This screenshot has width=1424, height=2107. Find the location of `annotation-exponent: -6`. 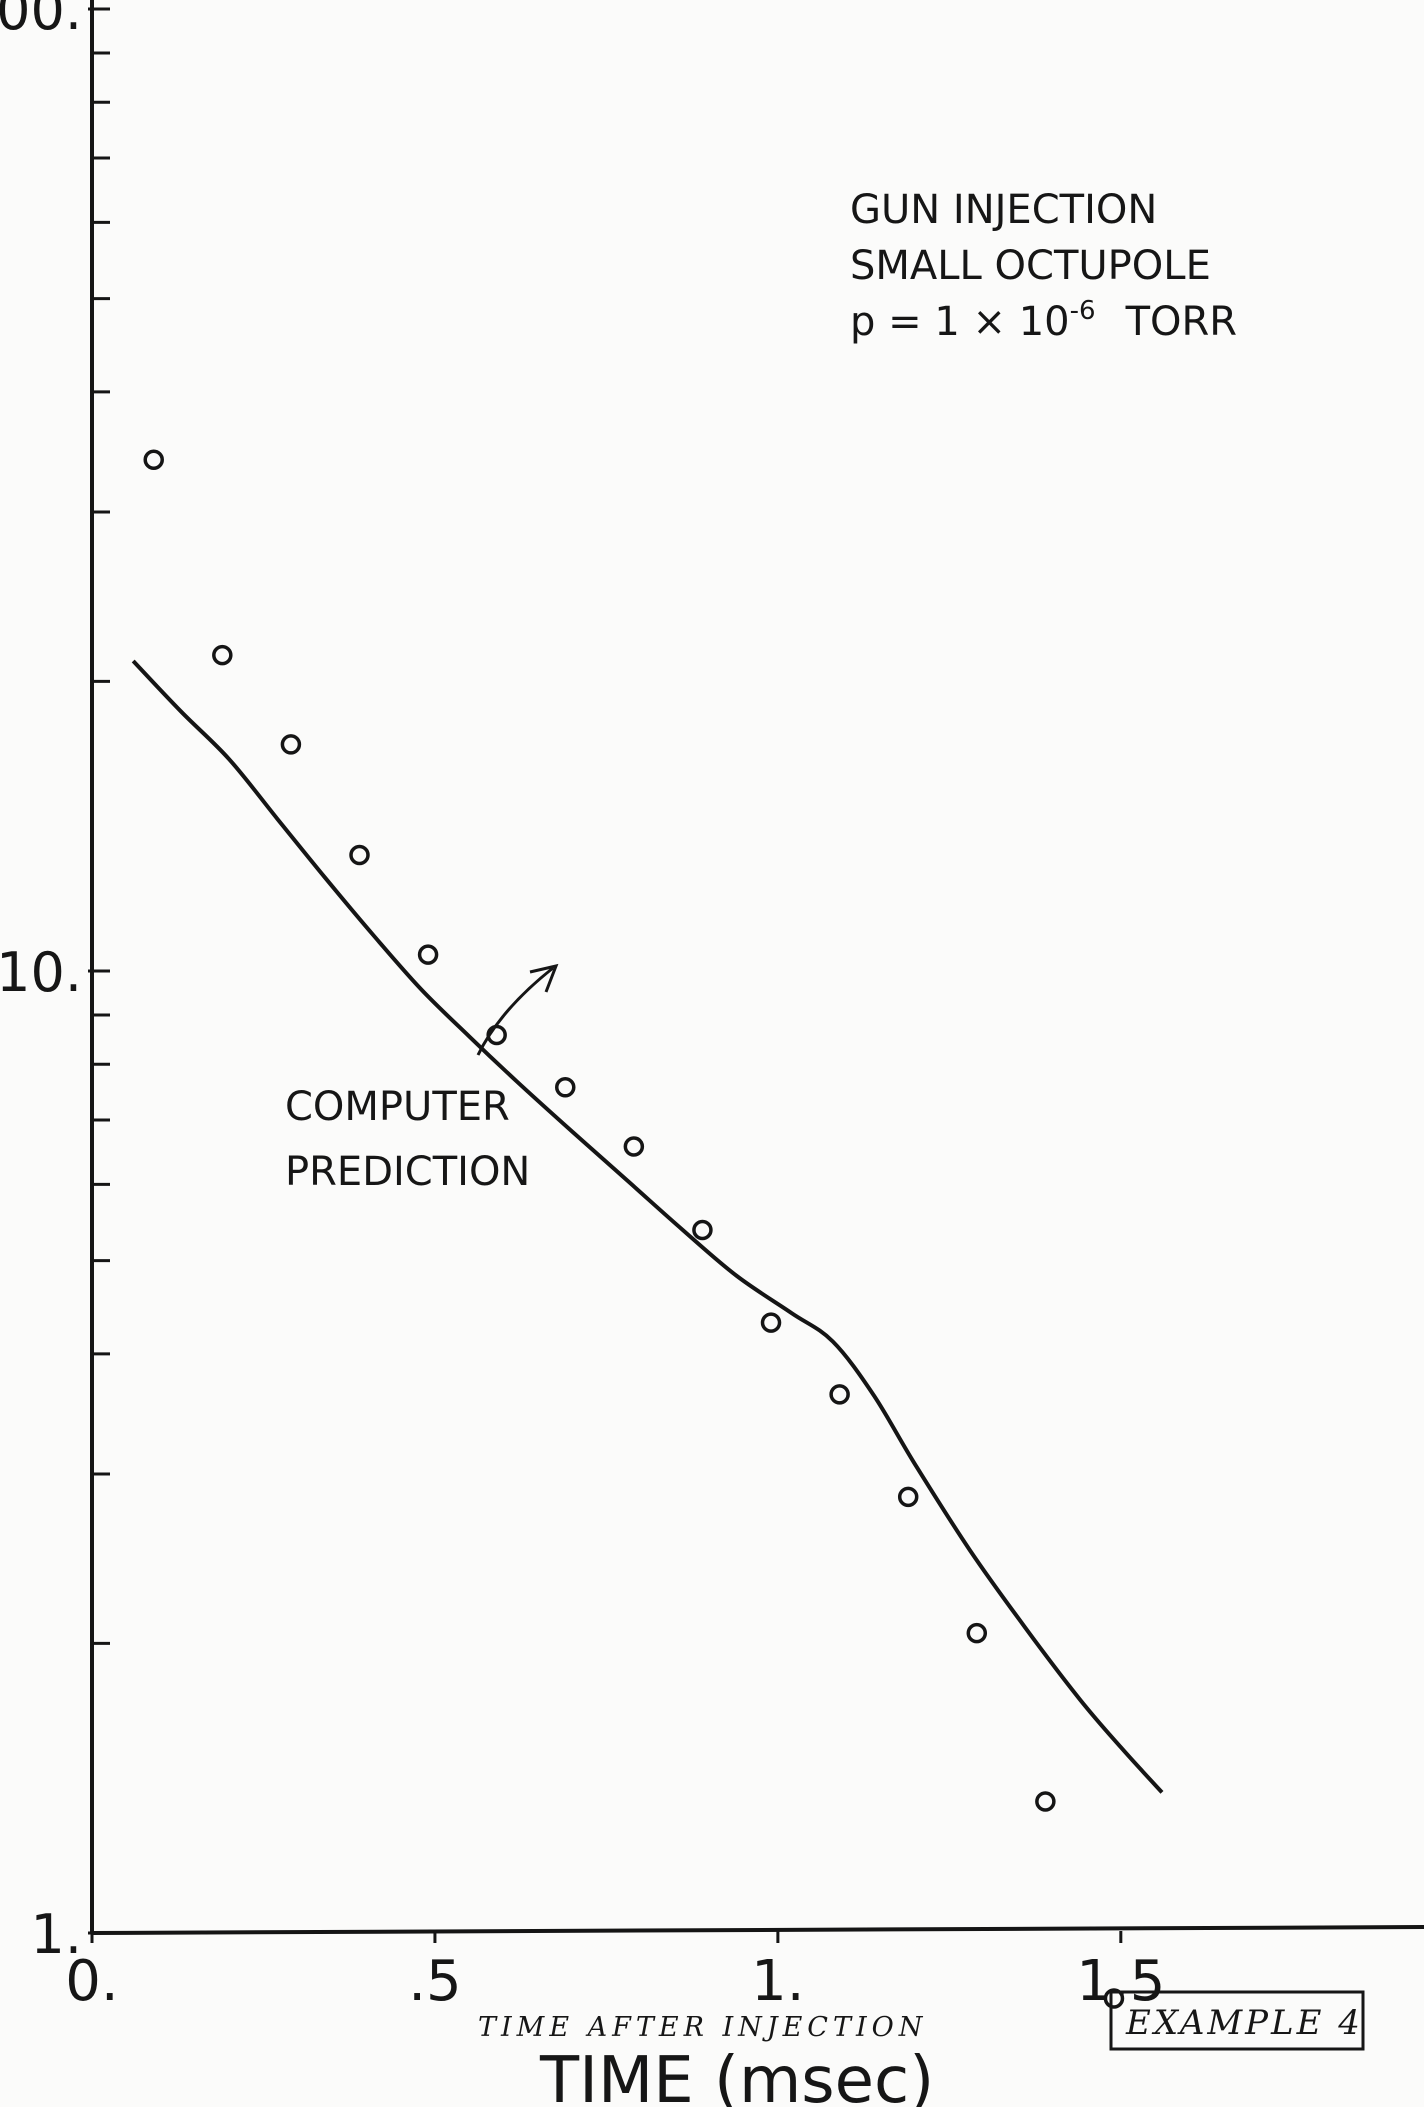

annotation-exponent: -6 is located at coordinates (1083, 311).